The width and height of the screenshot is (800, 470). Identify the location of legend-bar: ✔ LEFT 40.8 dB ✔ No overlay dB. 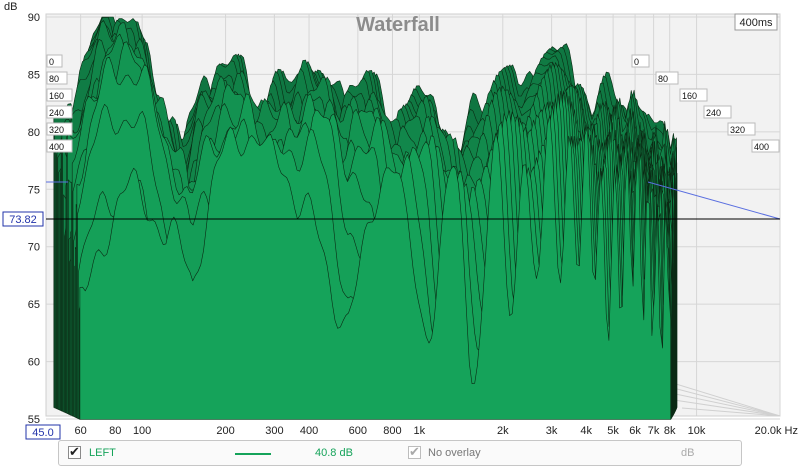
(400, 453).